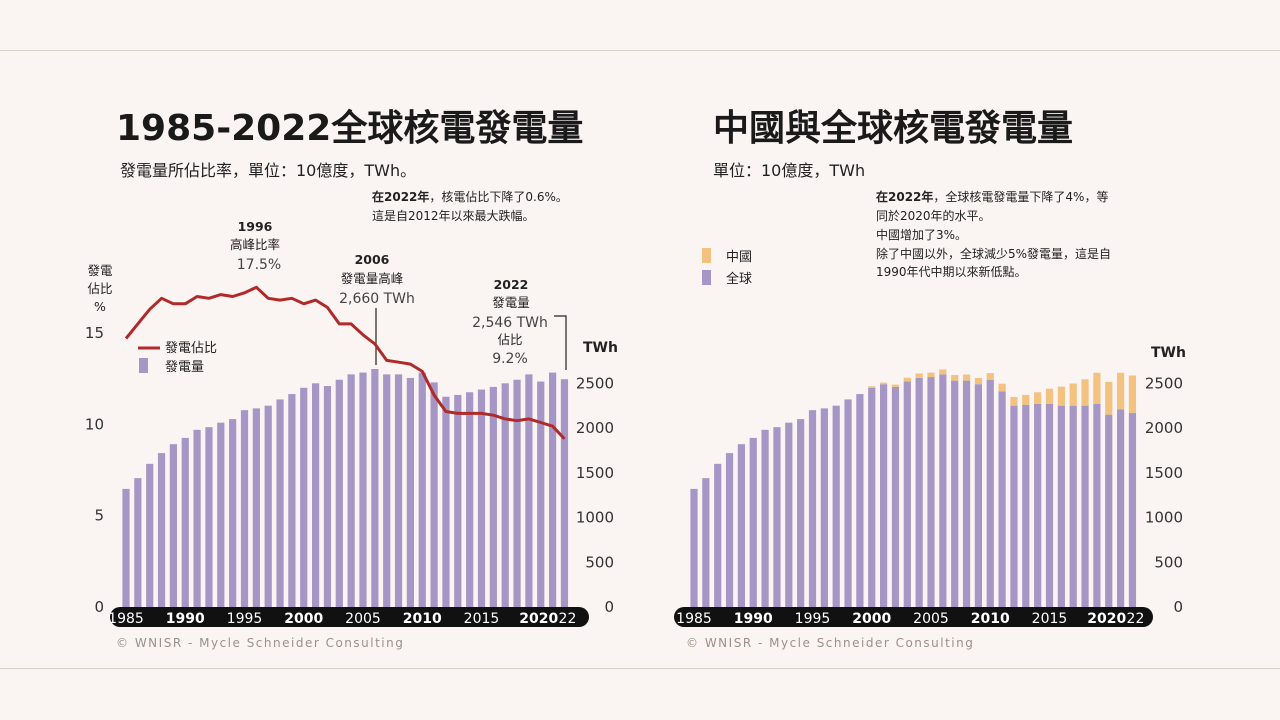  What do you see at coordinates (694, 619) in the screenshot?
I see `x-tick: 1985` at bounding box center [694, 619].